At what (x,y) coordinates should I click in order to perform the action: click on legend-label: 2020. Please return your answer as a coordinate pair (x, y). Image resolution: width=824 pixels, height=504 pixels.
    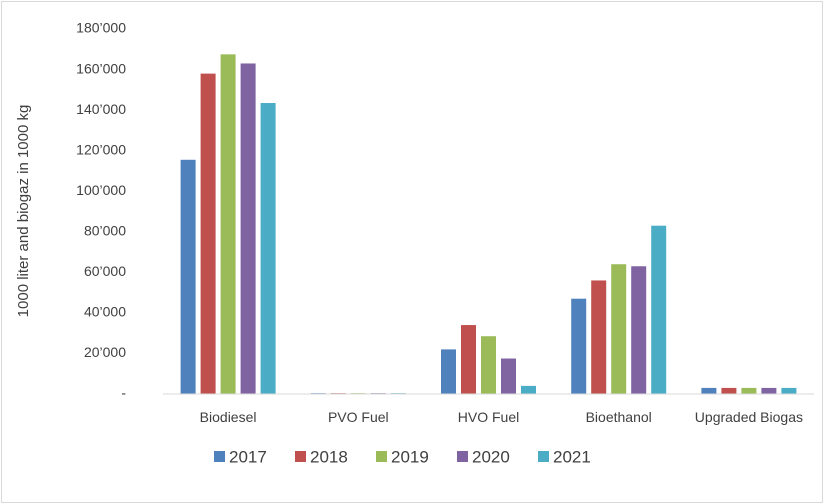
    Looking at the image, I should click on (491, 456).